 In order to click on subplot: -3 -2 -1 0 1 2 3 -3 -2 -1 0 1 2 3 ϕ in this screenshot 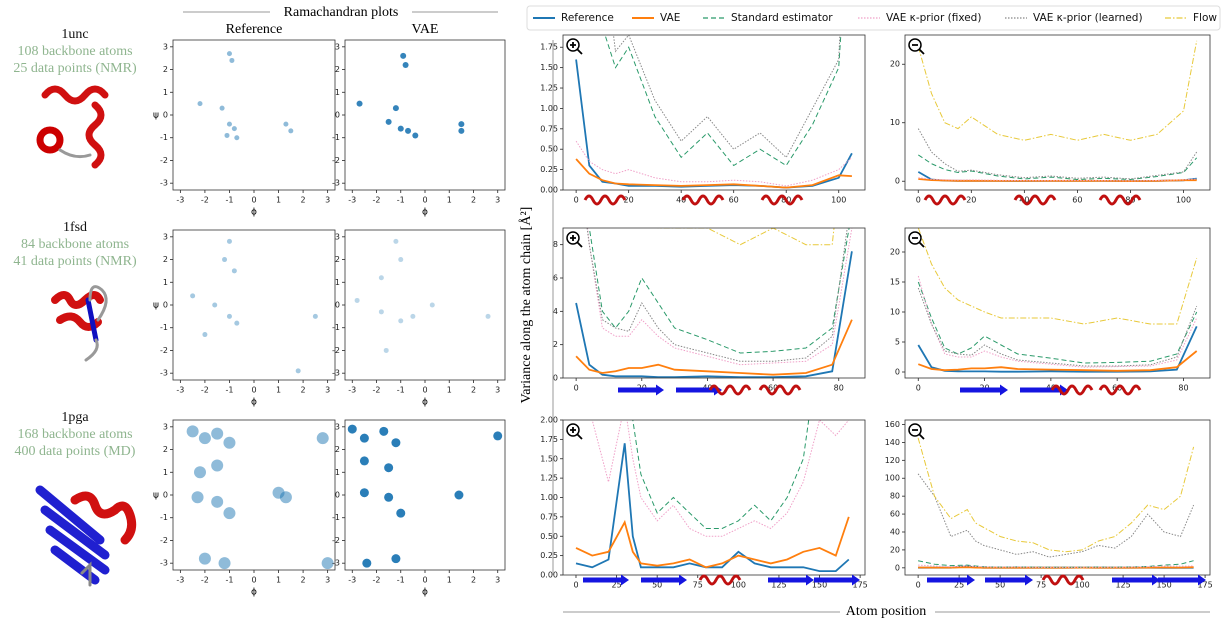, I will do `click(419, 508)`.